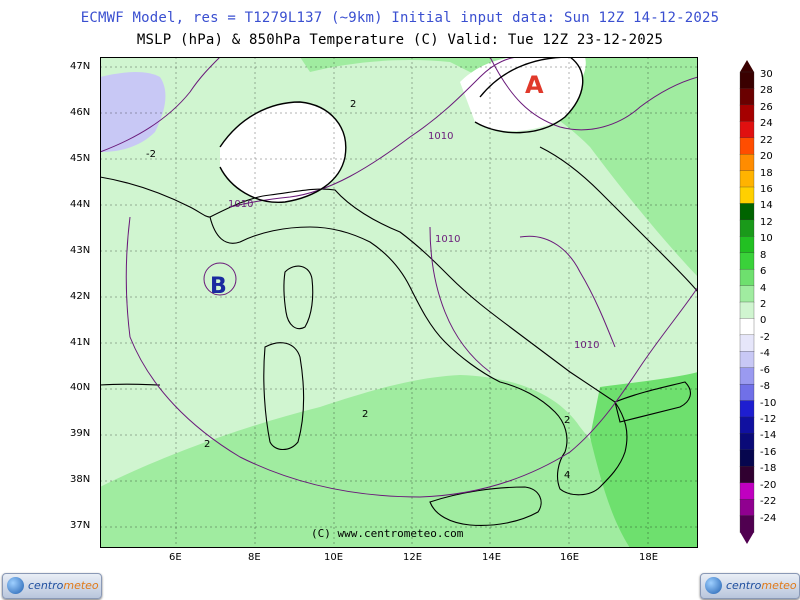 Image resolution: width=800 pixels, height=600 pixels. Describe the element at coordinates (768, 436) in the screenshot. I see `colorbar-label: -14` at that location.